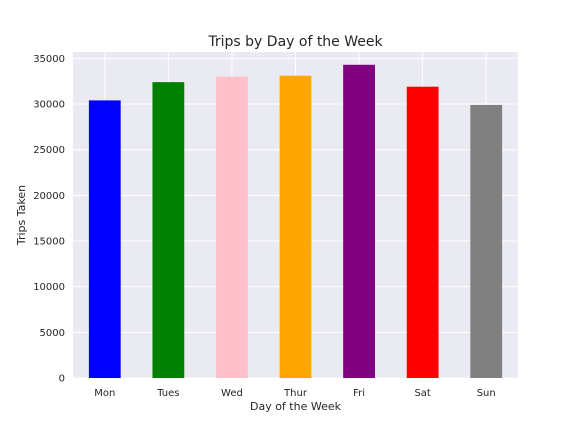 The width and height of the screenshot is (576, 432). Describe the element at coordinates (232, 393) in the screenshot. I see `x-tick-label: Wed` at that location.